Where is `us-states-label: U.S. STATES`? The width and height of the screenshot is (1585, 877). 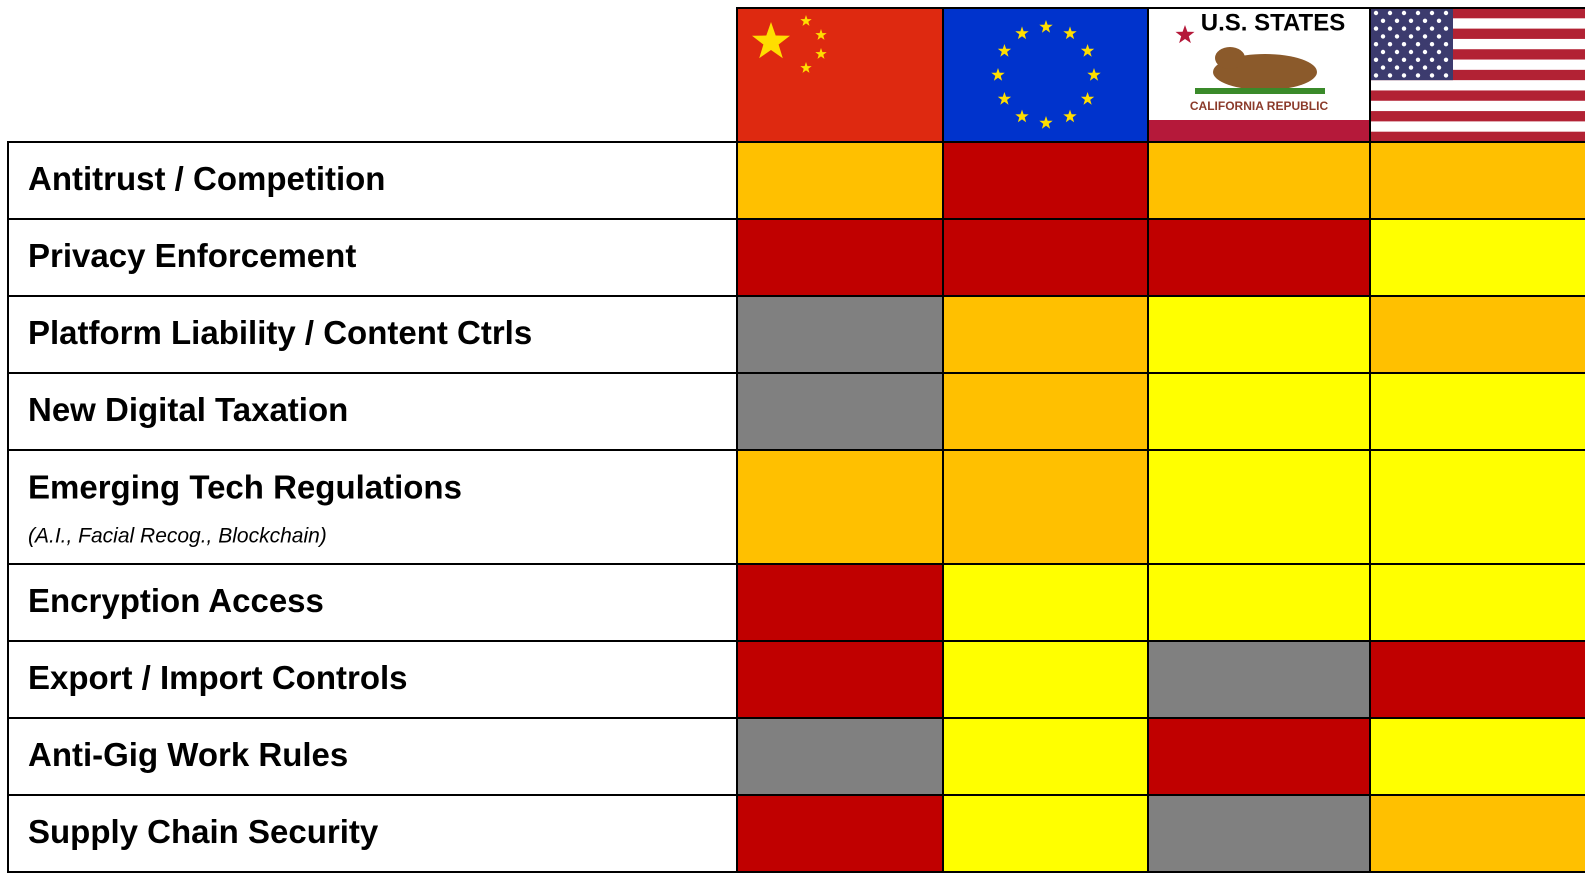
us-states-label: U.S. STATES is located at coordinates (1273, 22).